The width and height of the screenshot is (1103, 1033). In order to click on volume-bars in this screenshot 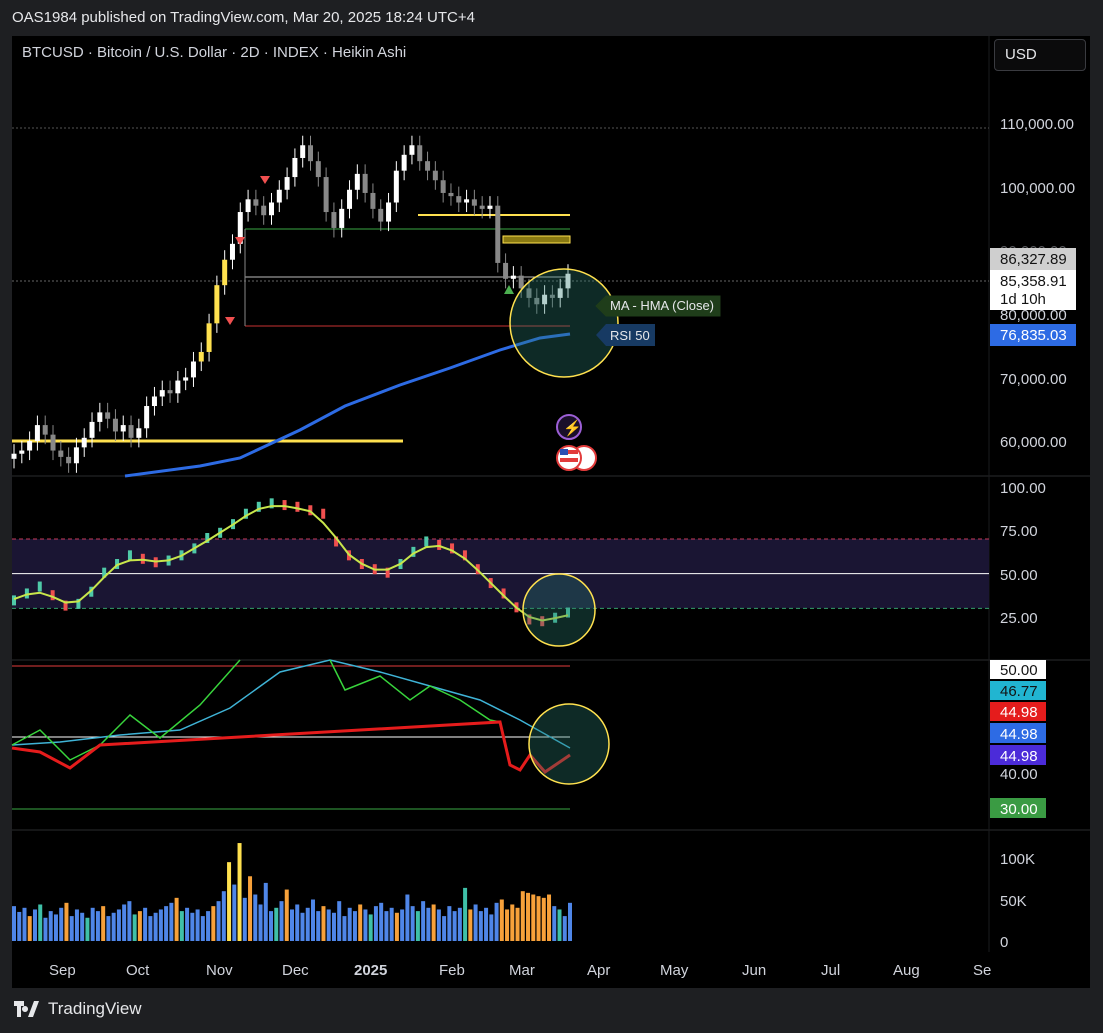, I will do `click(292, 892)`.